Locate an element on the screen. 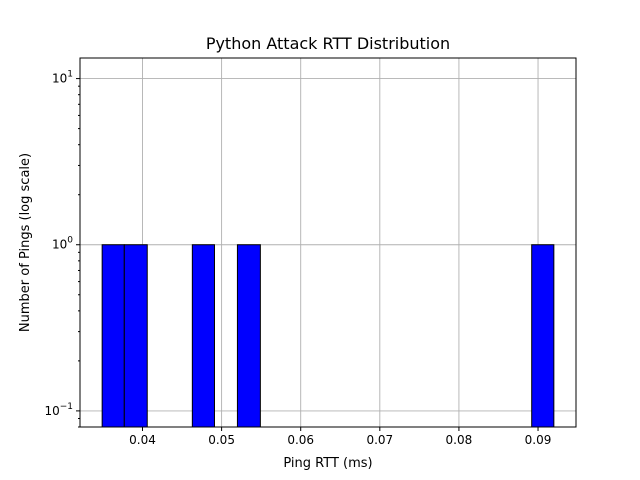 This screenshot has width=640, height=480. x-tick-label: 0.06 is located at coordinates (300, 440).